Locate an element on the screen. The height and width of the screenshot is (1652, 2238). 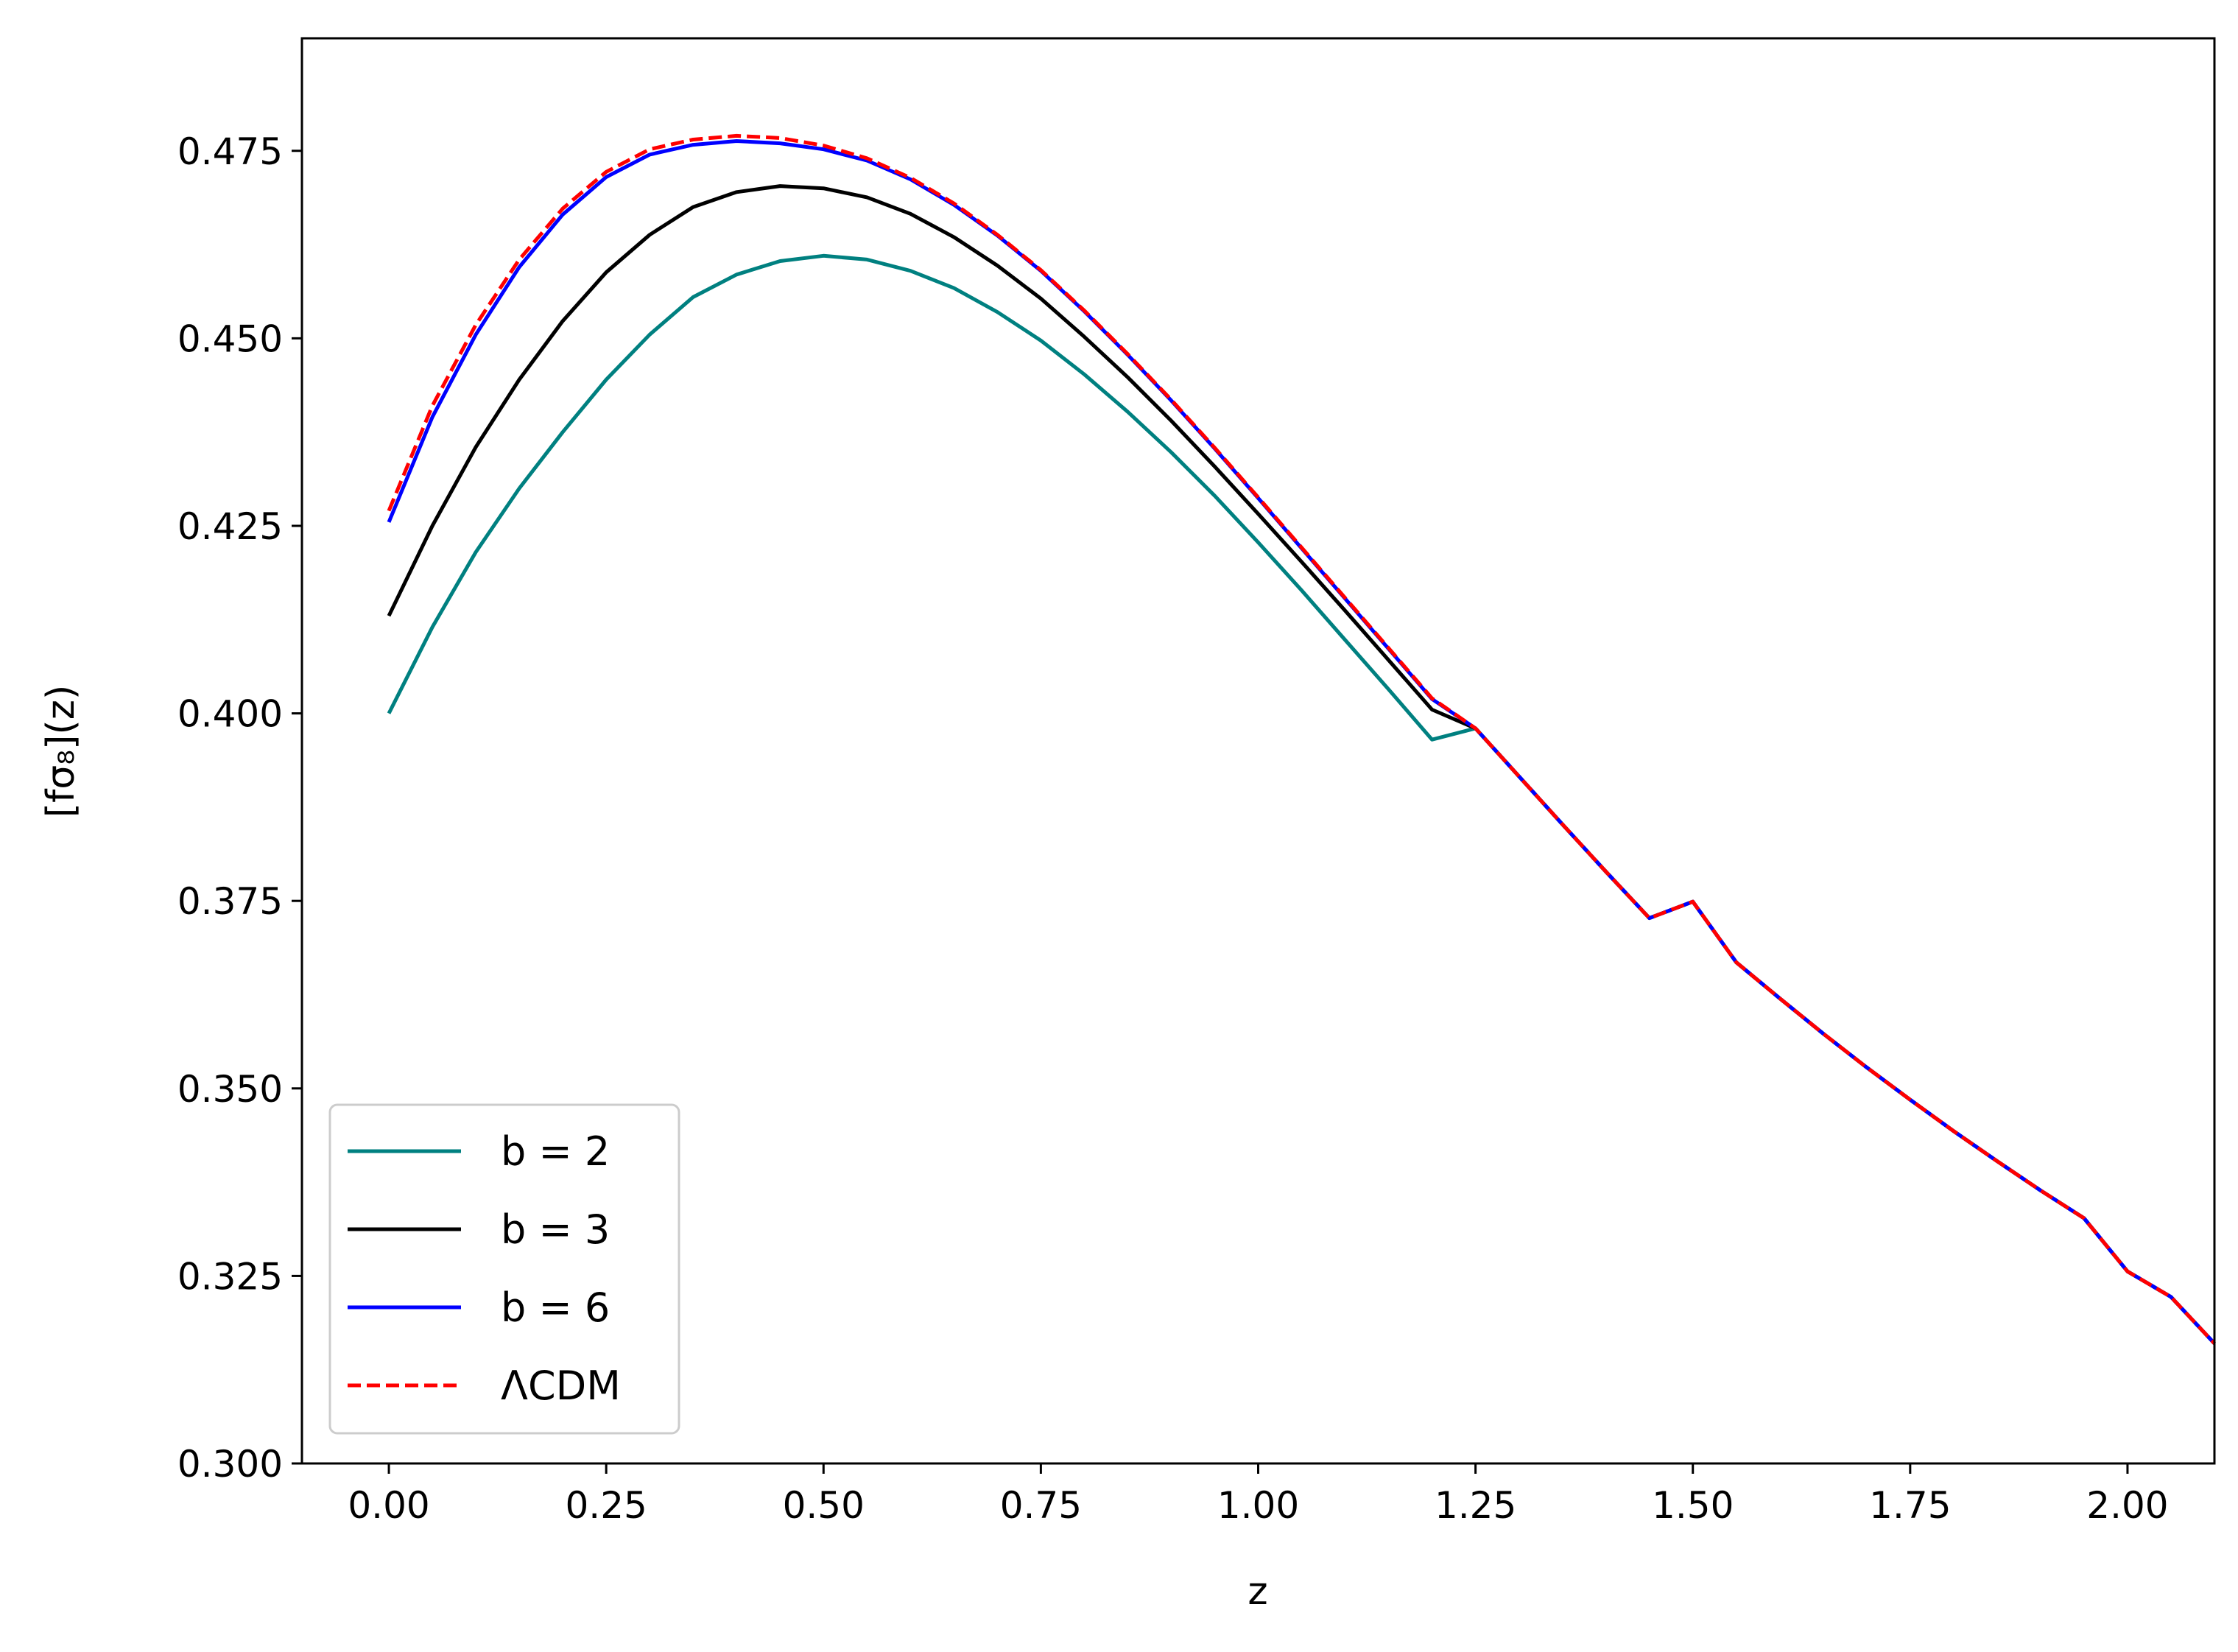
x-tick-label: 0.50 is located at coordinates (824, 1505).